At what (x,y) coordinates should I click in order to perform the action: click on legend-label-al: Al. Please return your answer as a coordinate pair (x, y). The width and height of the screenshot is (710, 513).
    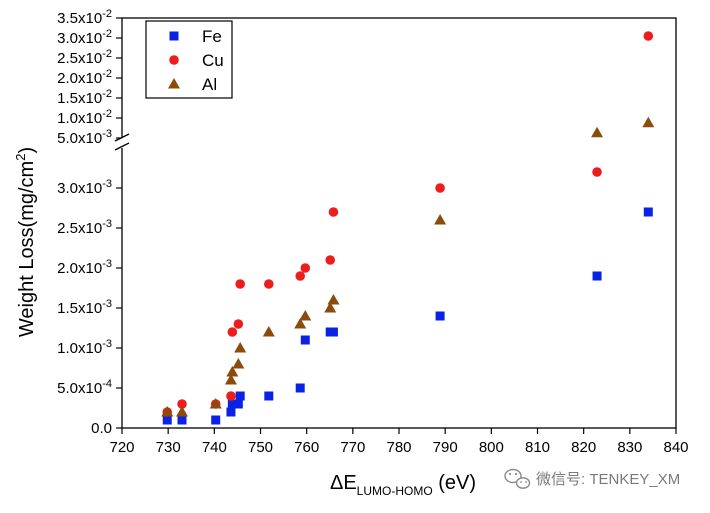
    Looking at the image, I should click on (209, 84).